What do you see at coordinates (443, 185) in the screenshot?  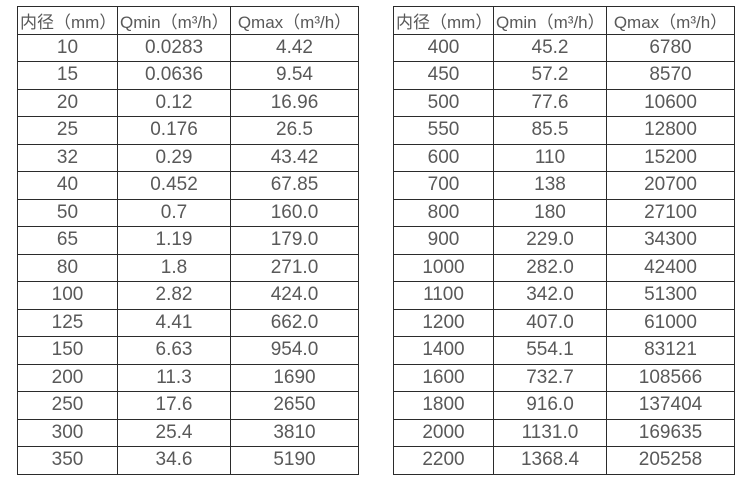 I see `table-cell: 700` at bounding box center [443, 185].